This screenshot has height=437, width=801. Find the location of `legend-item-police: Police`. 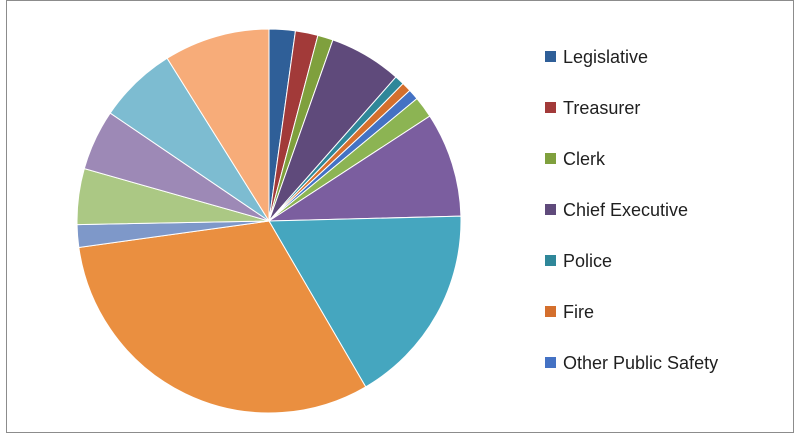

legend-item-police: Police is located at coordinates (631, 260).